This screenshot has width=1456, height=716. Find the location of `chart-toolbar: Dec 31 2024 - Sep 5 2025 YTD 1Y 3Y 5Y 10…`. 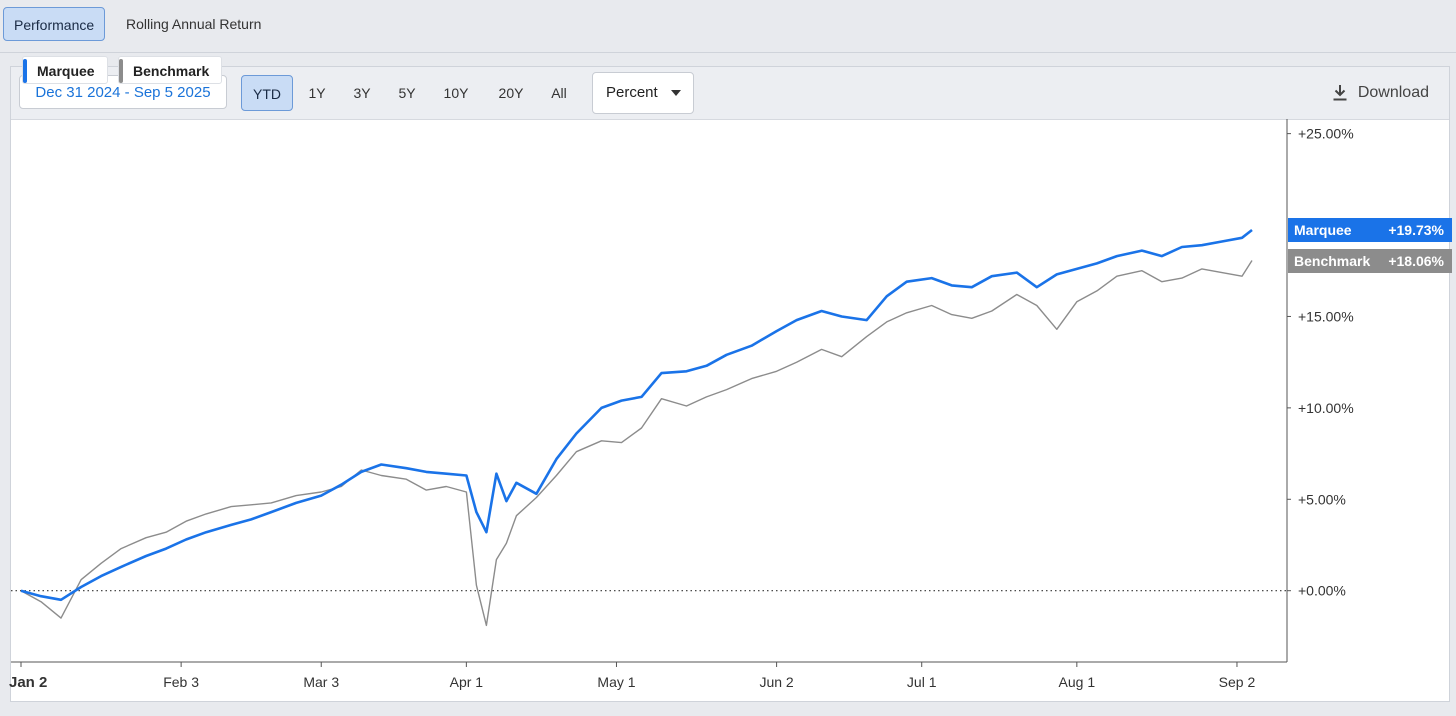

chart-toolbar: Dec 31 2024 - Sep 5 2025 YTD 1Y 3Y 5Y 10… is located at coordinates (730, 93).